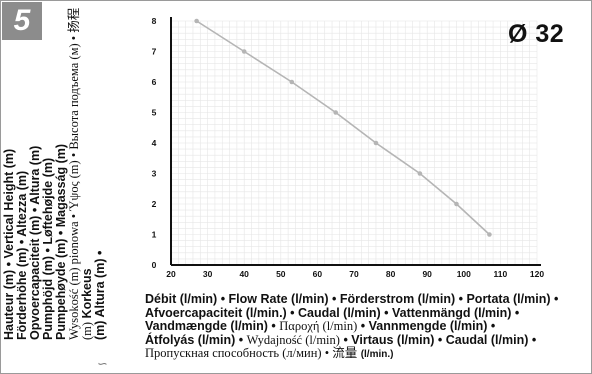 The height and width of the screenshot is (374, 592). Describe the element at coordinates (427, 274) in the screenshot. I see `x-tick-label: 90` at that location.